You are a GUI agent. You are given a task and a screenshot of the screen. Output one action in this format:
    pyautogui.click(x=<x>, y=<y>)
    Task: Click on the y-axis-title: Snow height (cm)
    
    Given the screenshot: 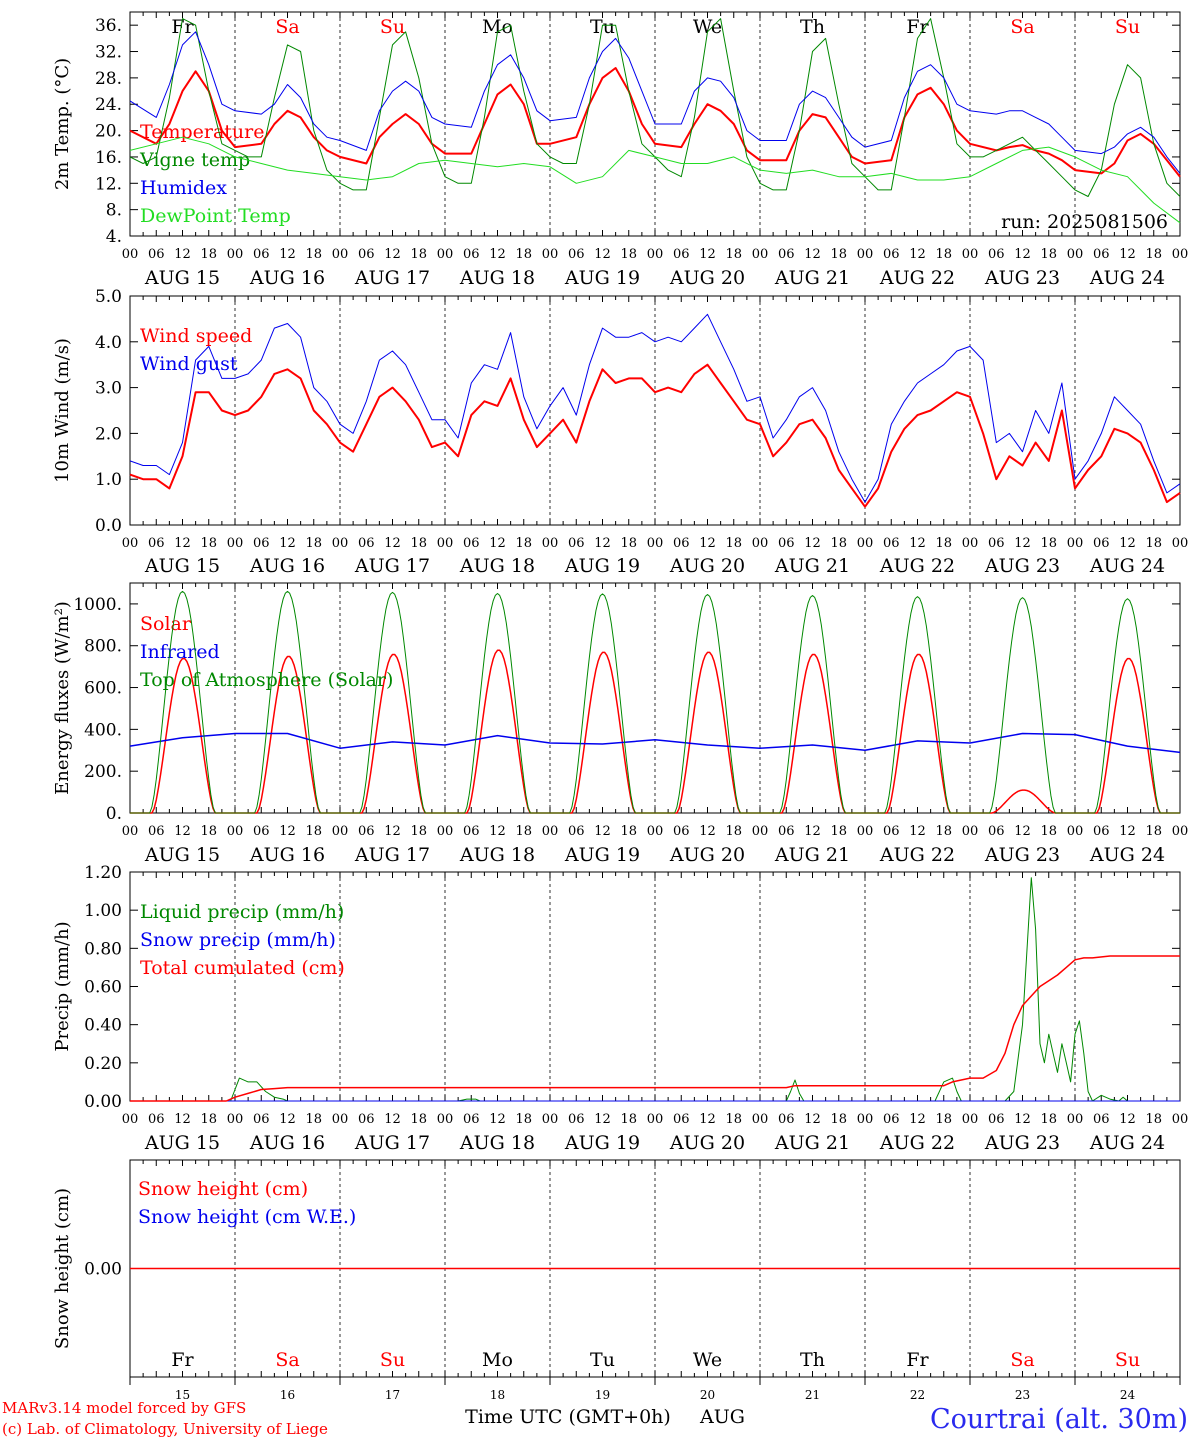 What is the action you would take?
    pyautogui.click(x=62, y=1268)
    